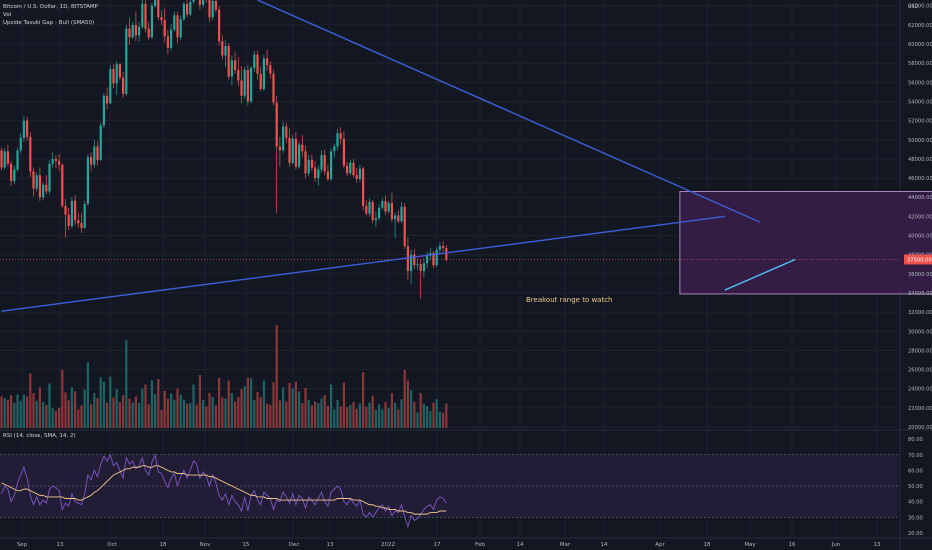 The image size is (932, 550). What do you see at coordinates (920, 83) in the screenshot?
I see `price-tick-label: 56000.00` at bounding box center [920, 83].